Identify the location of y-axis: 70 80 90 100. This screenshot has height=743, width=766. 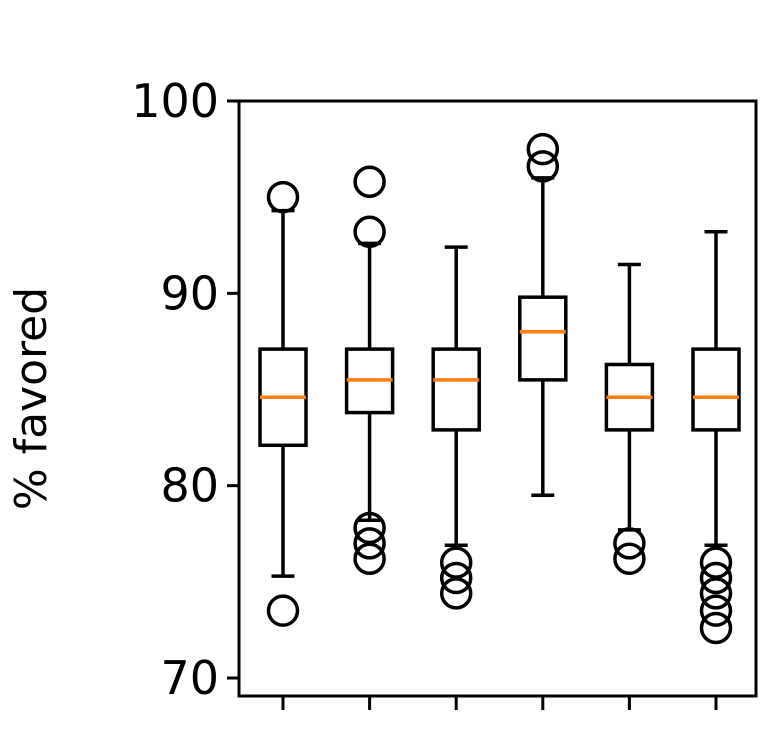
(185, 389).